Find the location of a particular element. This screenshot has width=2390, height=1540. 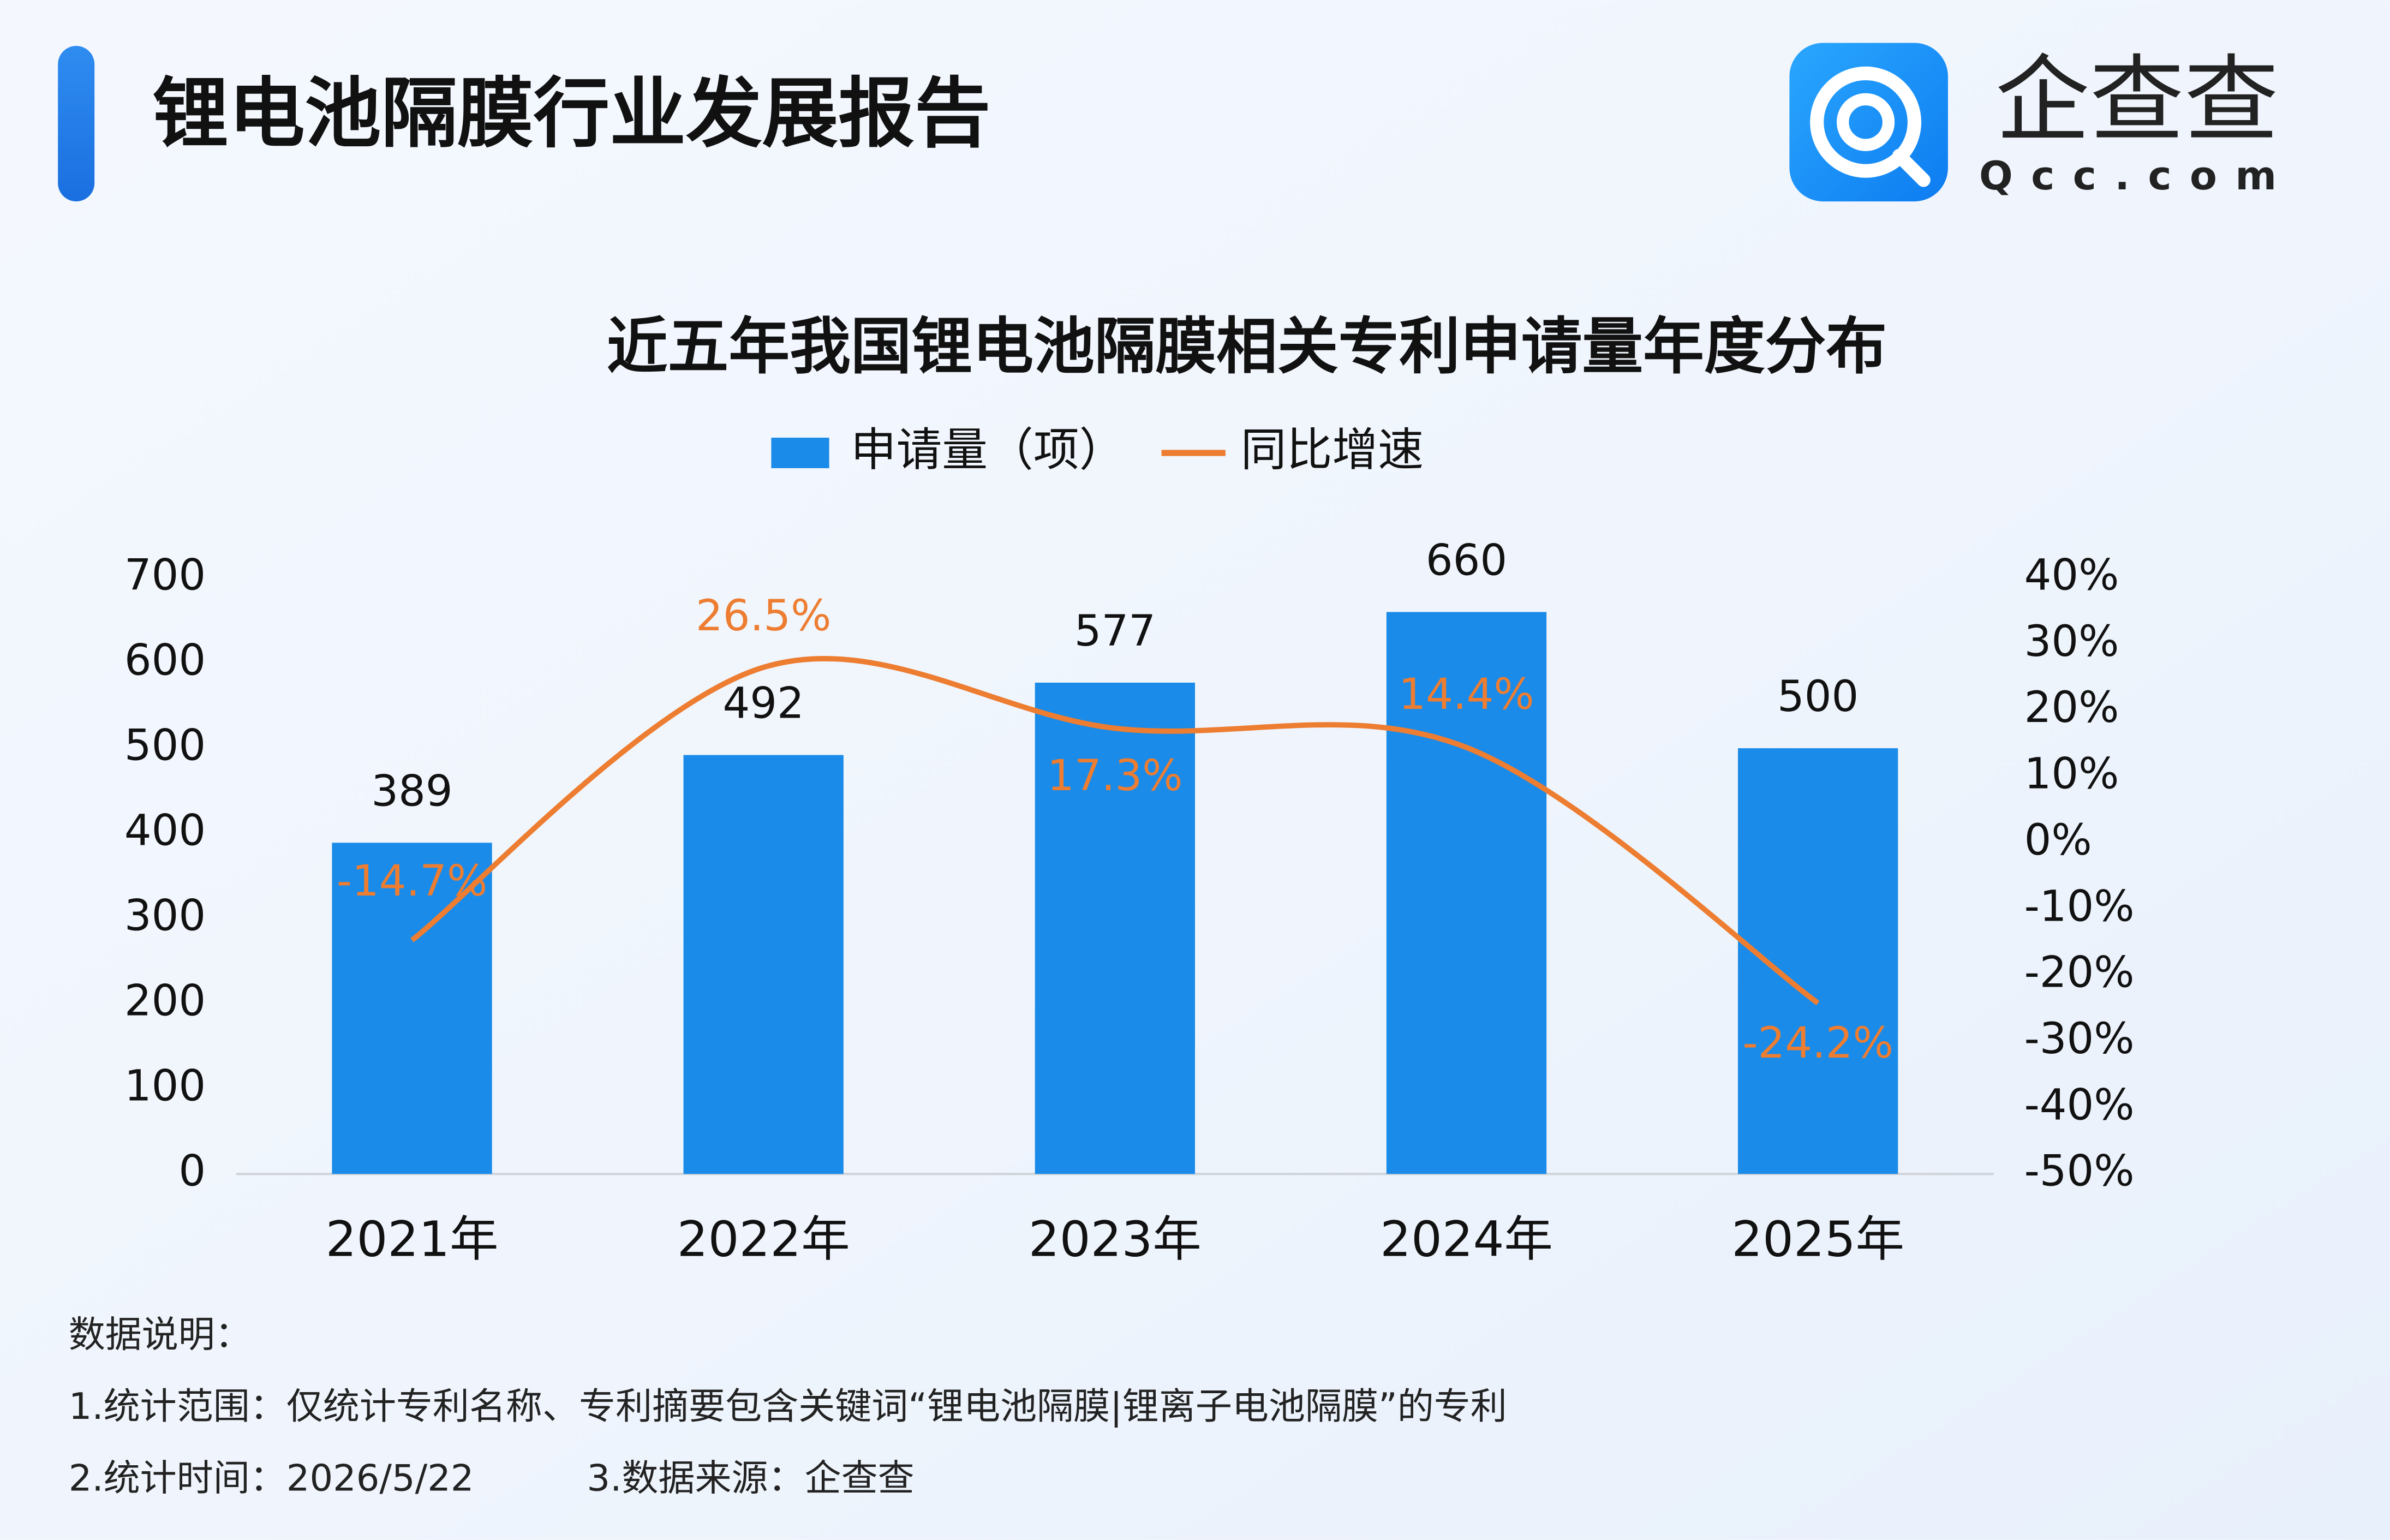

y2-tick-label: -20% is located at coordinates (2079, 973).